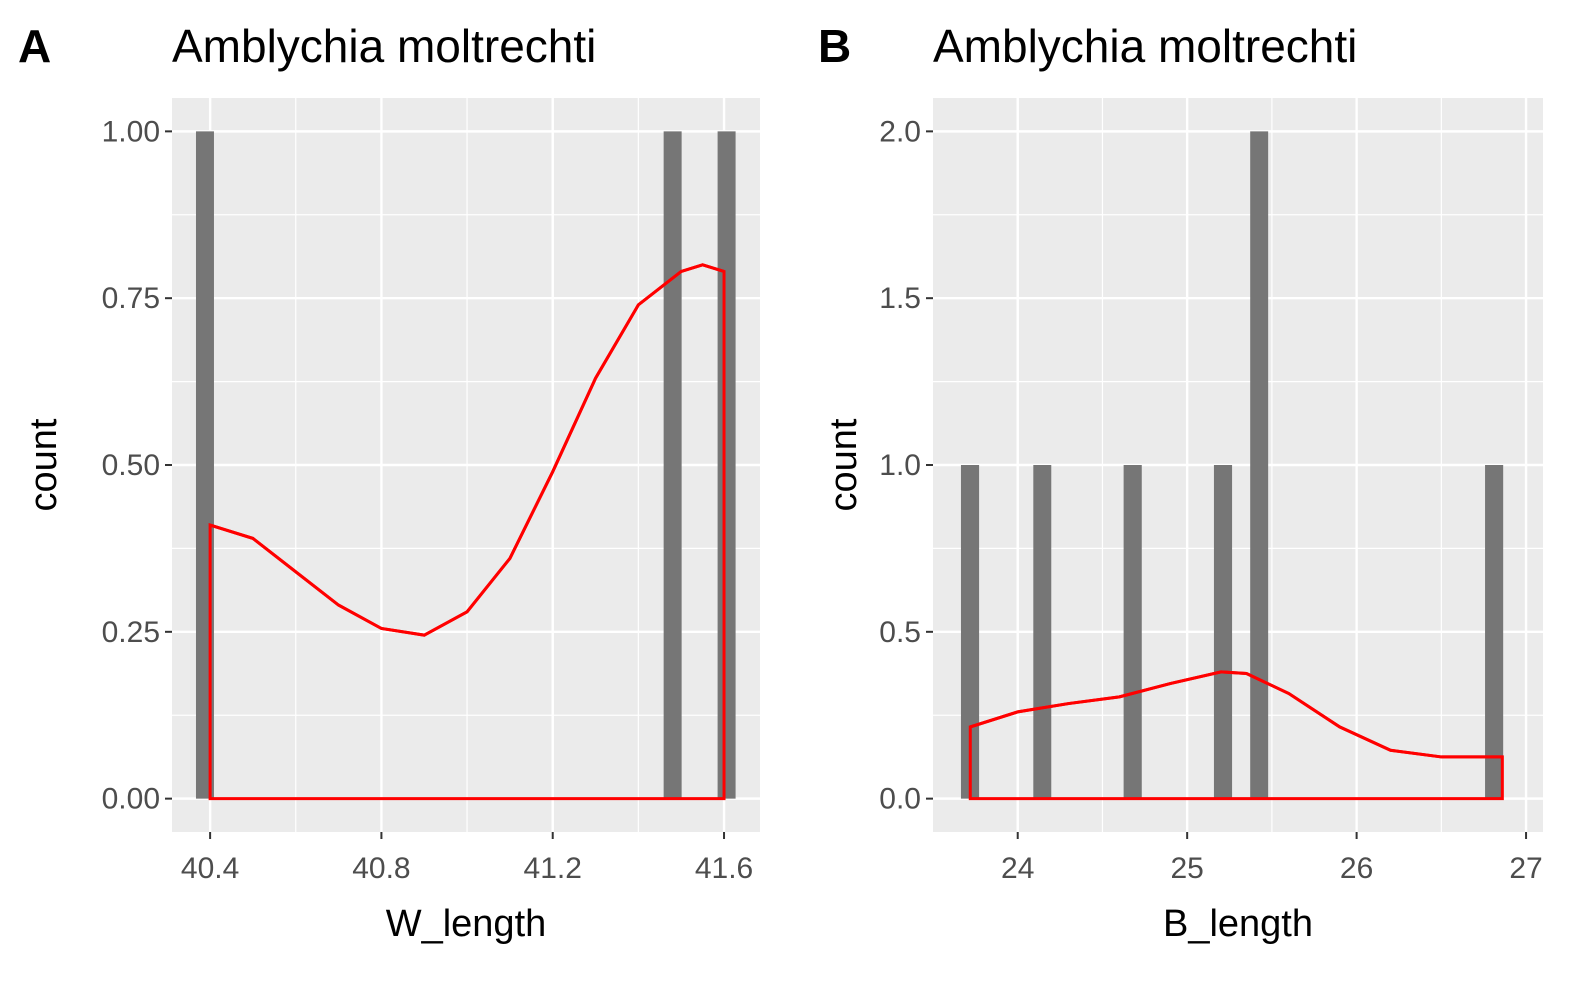 This screenshot has width=1593, height=989. What do you see at coordinates (834, 46) in the screenshot?
I see `panel-tag: B` at bounding box center [834, 46].